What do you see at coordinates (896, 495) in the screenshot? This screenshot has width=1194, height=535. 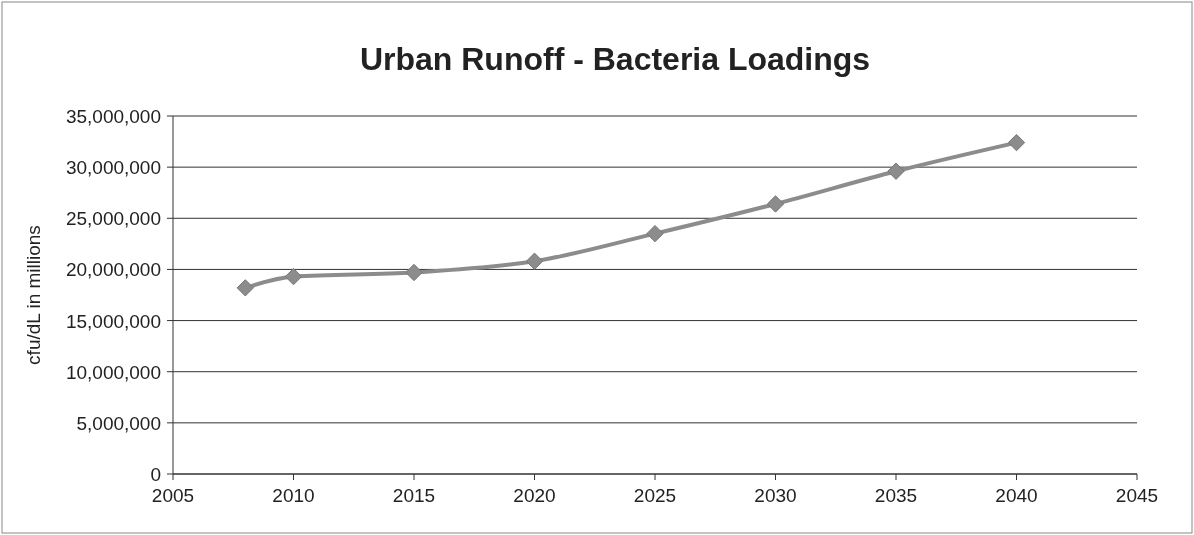 I see `x-tick-label: 2035` at bounding box center [896, 495].